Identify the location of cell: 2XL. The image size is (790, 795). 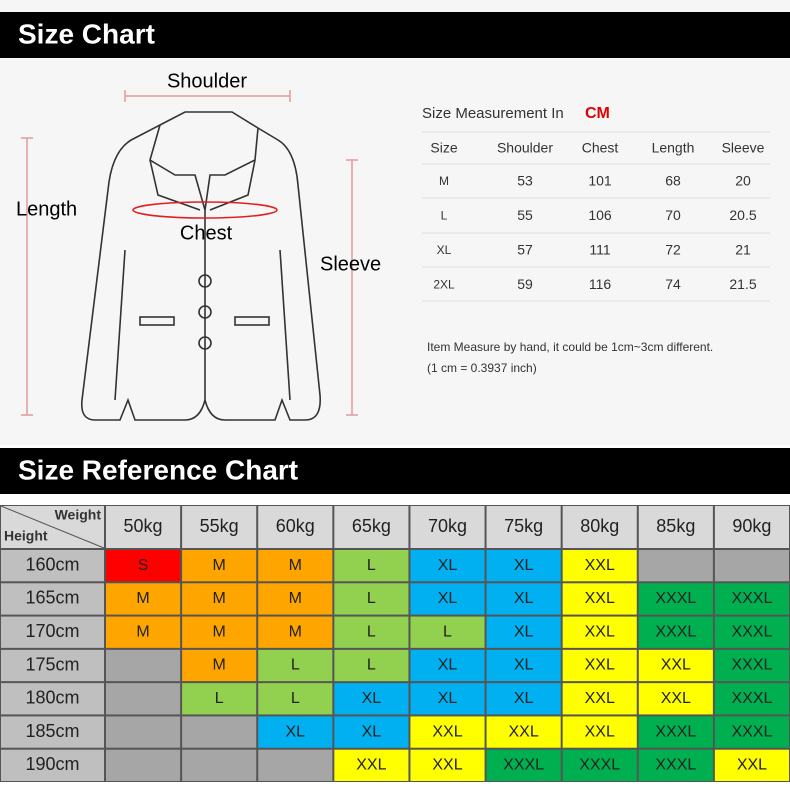
(444, 285).